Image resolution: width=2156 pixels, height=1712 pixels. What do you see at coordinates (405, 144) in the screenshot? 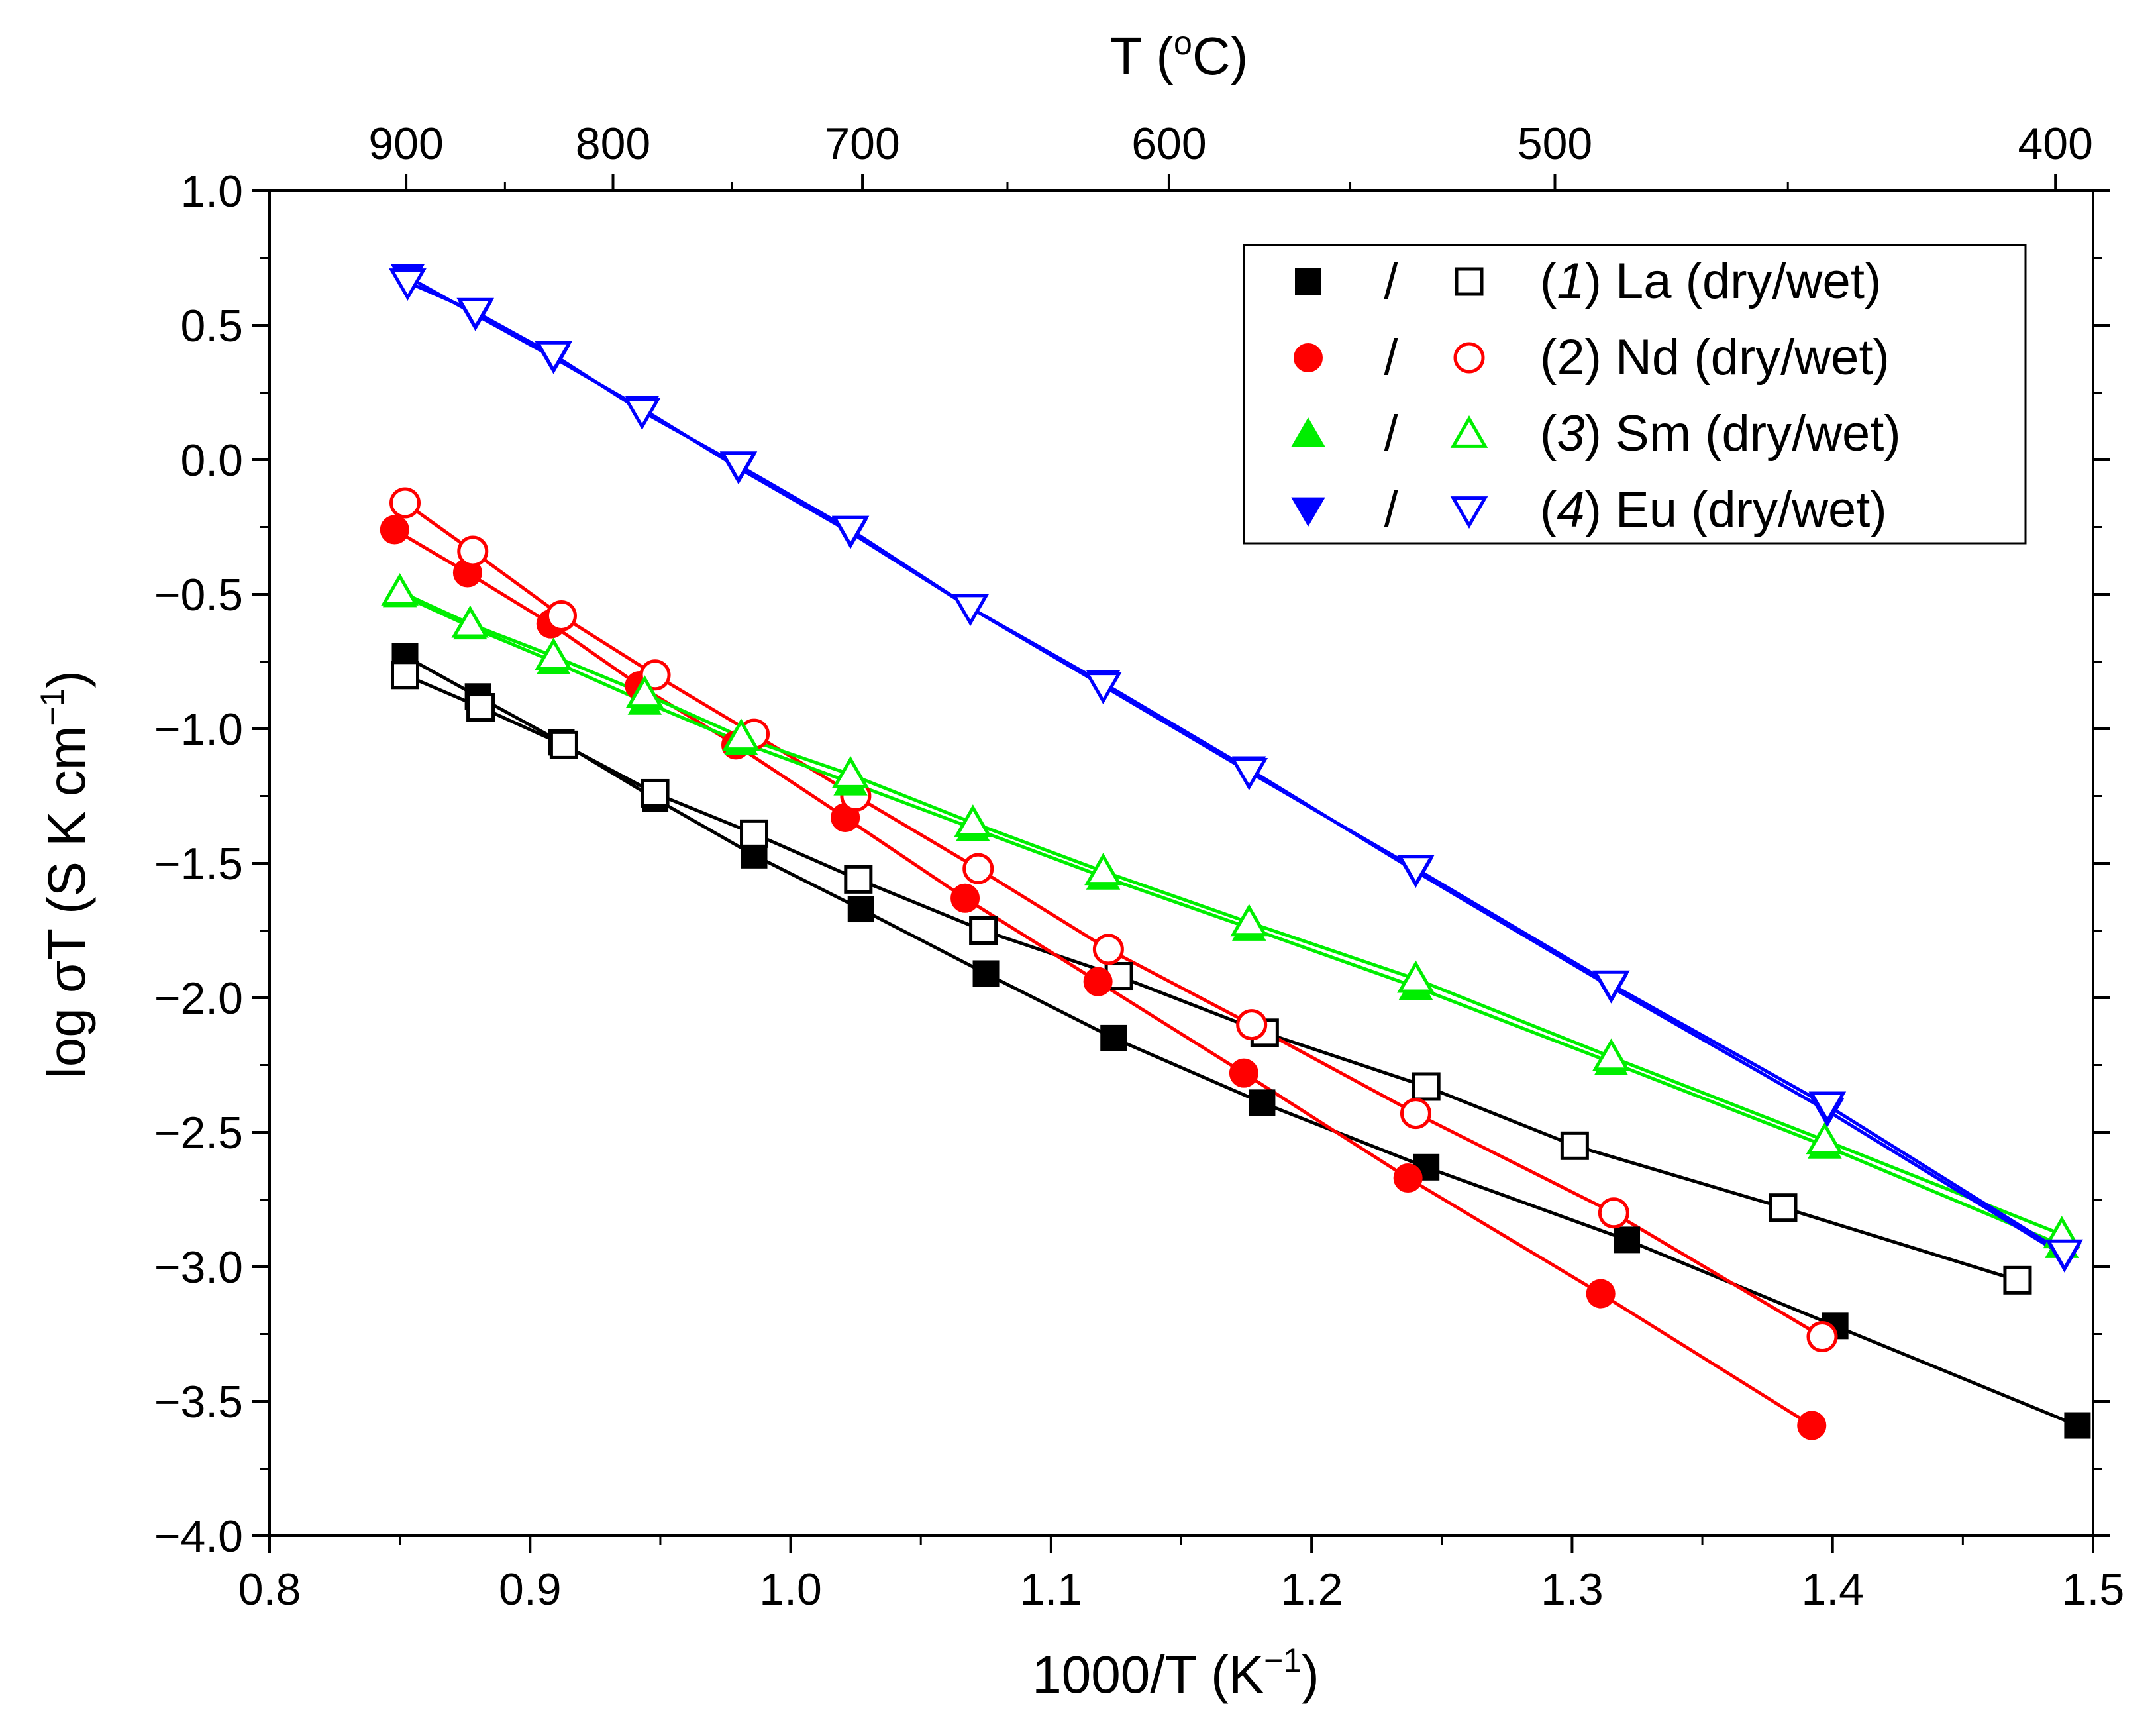
I see `top-tick-label: 900` at bounding box center [405, 144].